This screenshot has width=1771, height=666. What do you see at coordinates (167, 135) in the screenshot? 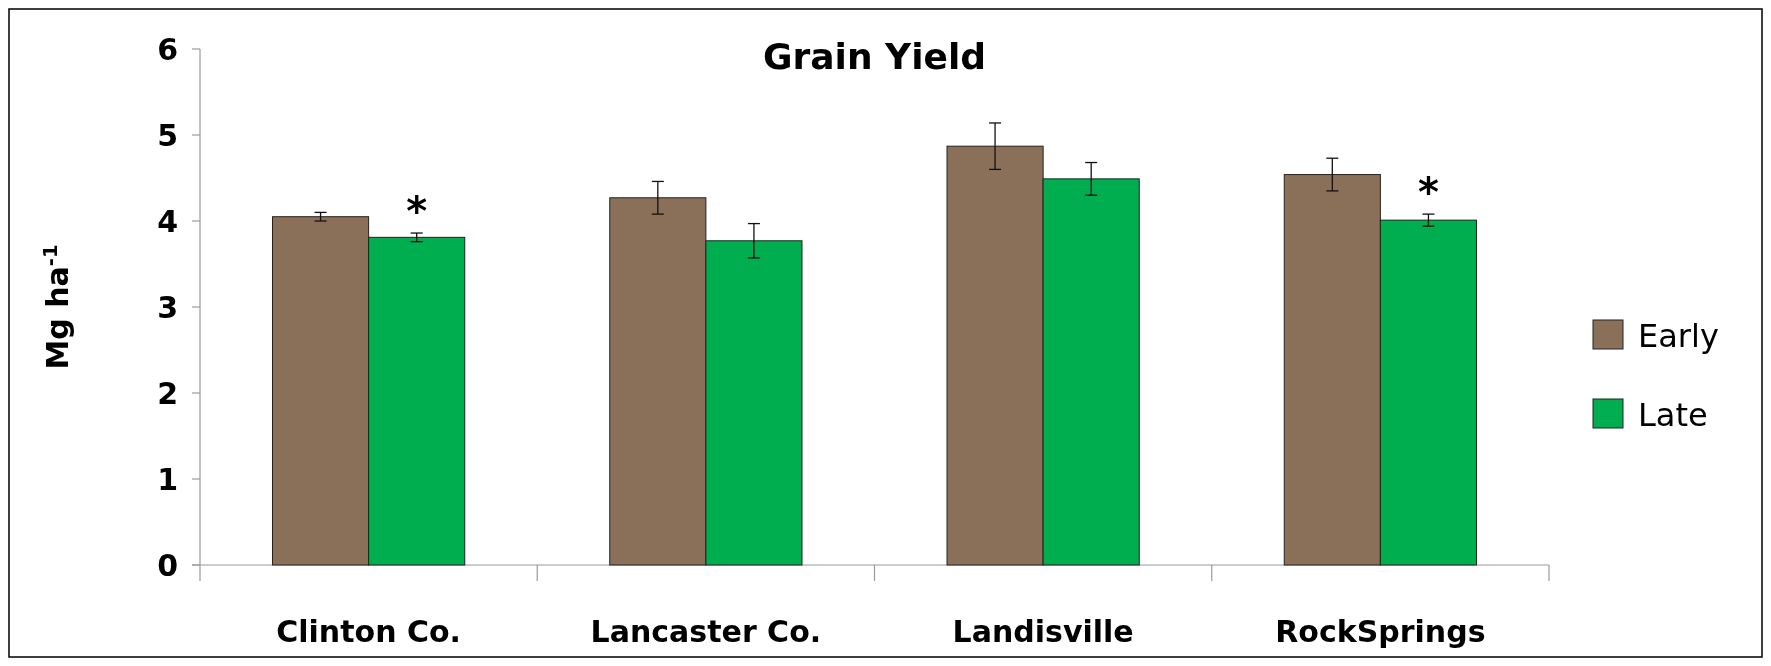
I see `y-tick-label: 5` at bounding box center [167, 135].